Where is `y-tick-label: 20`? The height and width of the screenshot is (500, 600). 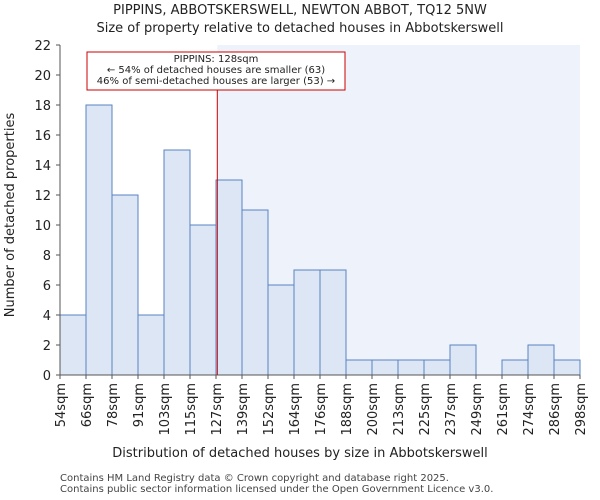 y-tick-label: 20 is located at coordinates (42, 76).